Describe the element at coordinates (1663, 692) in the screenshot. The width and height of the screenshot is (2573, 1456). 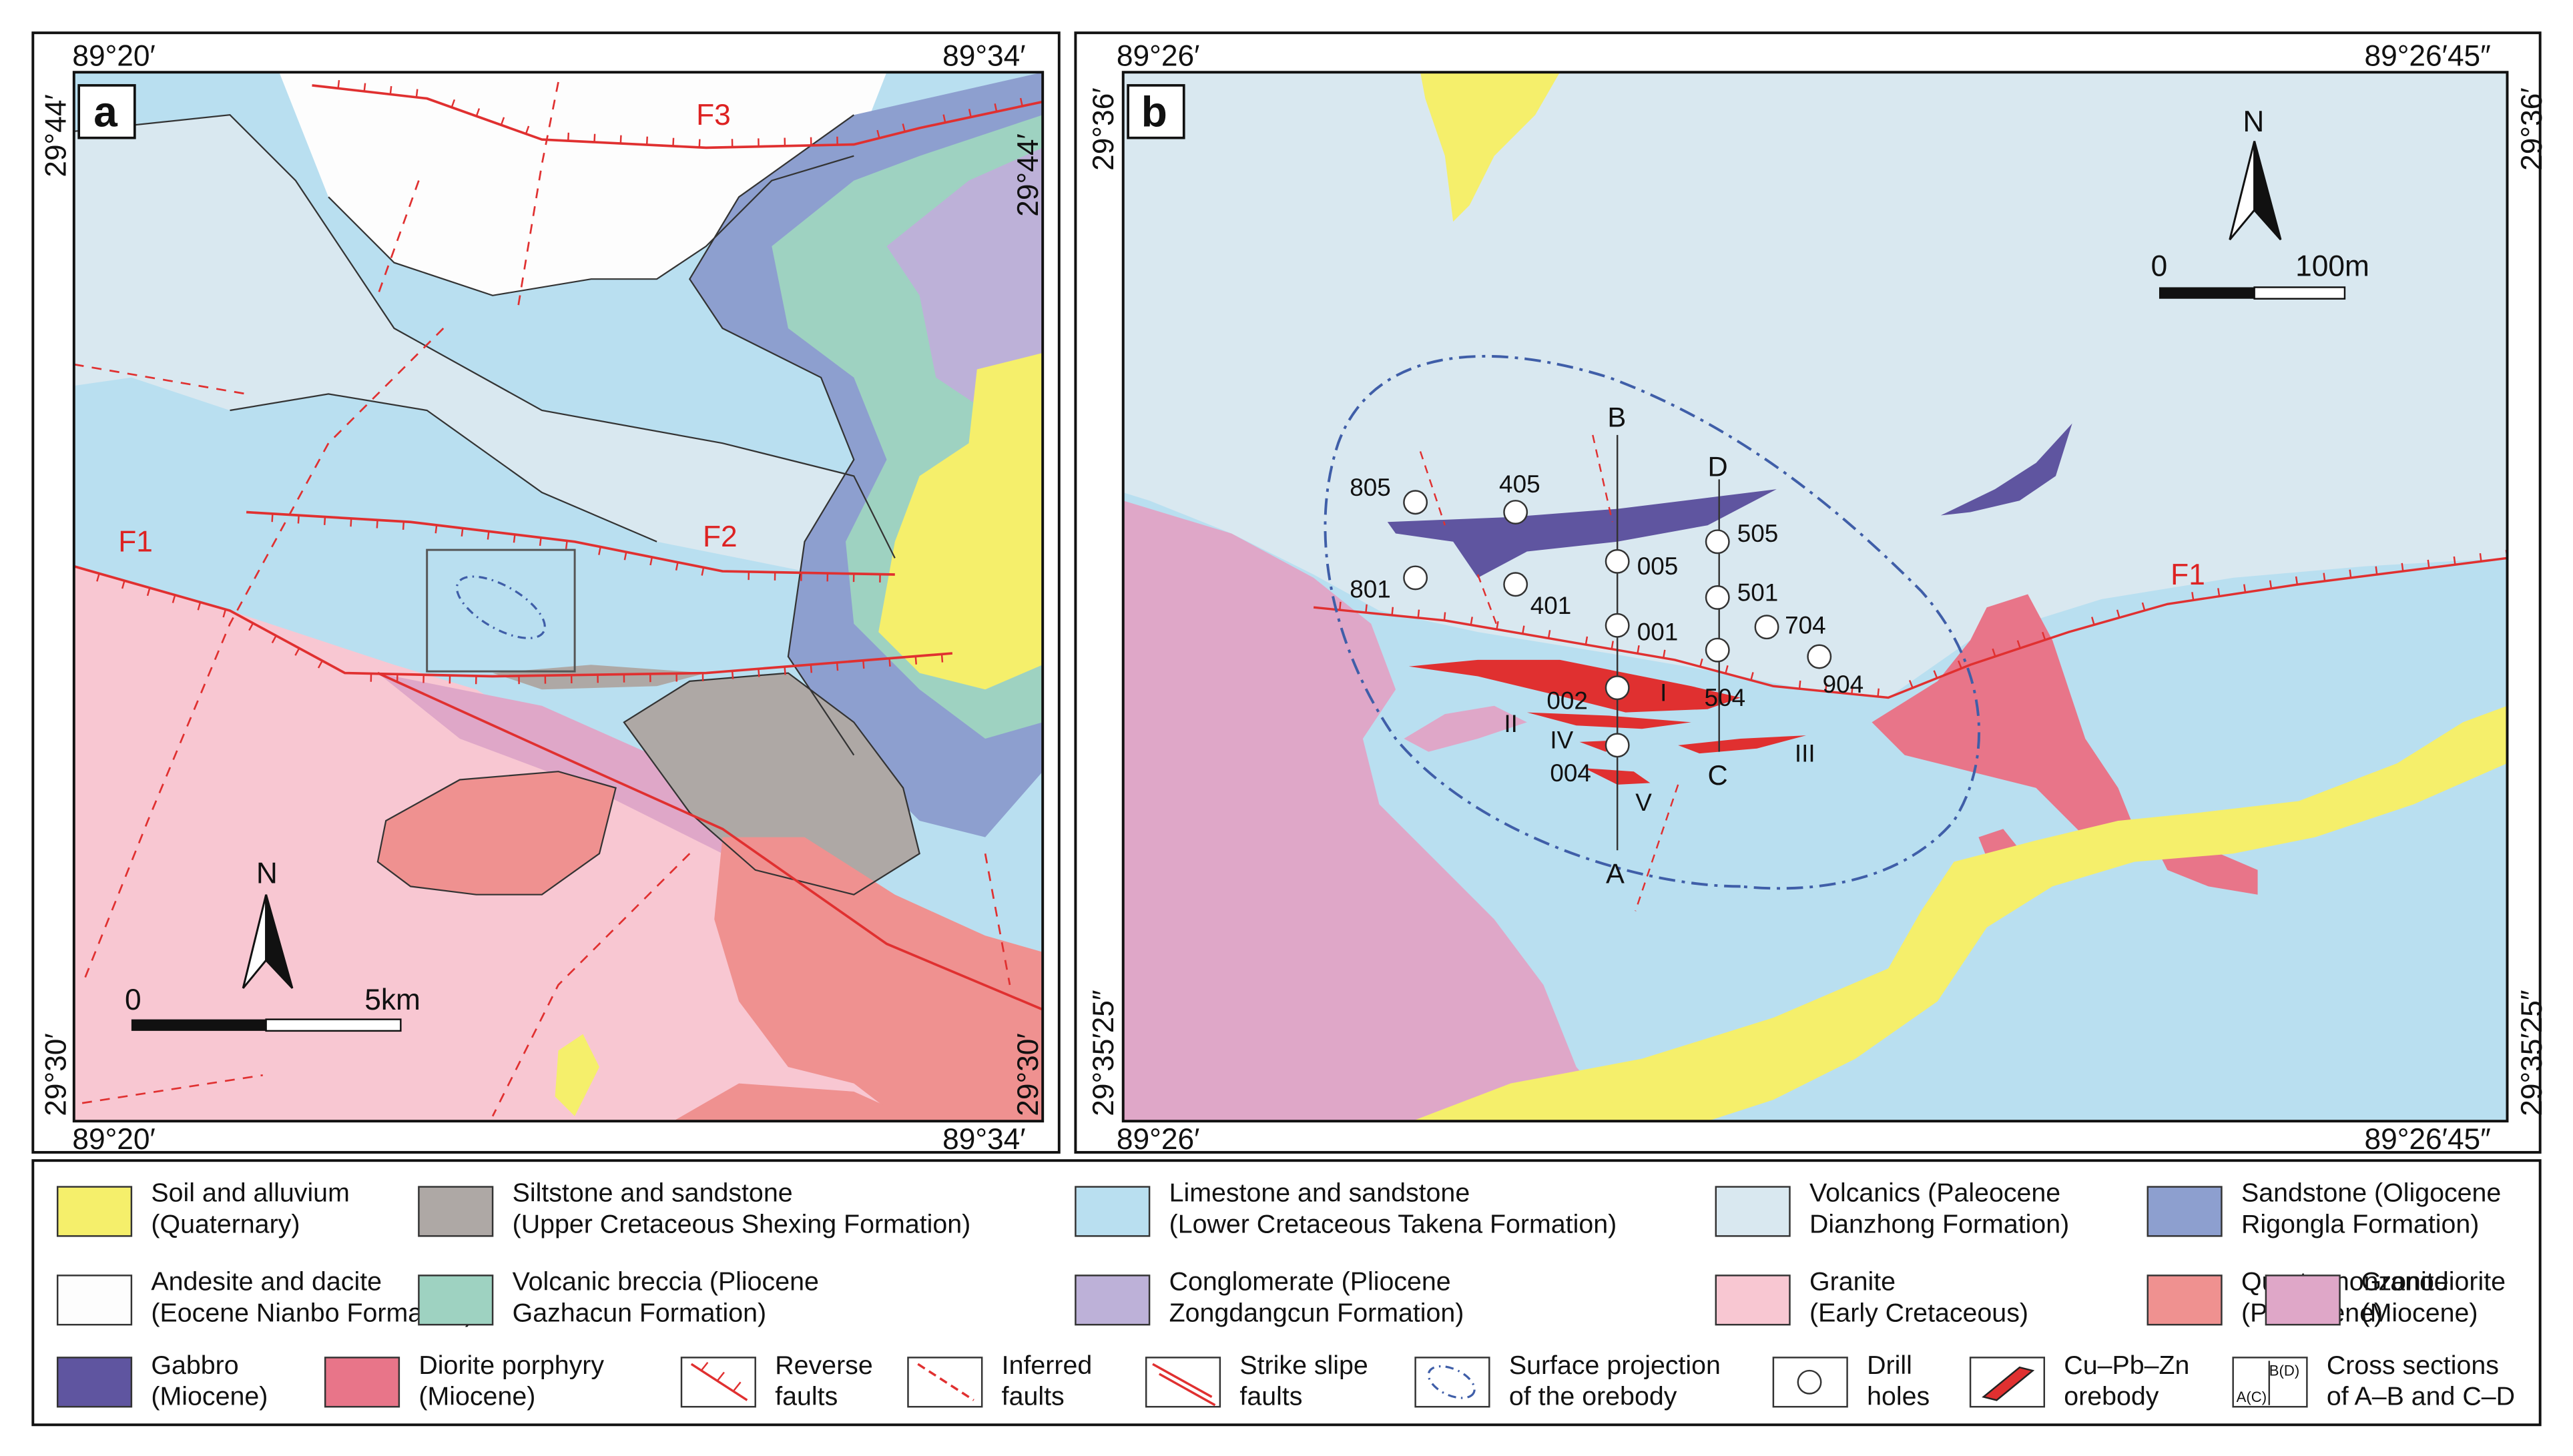
I see `svg-text: I` at that location.